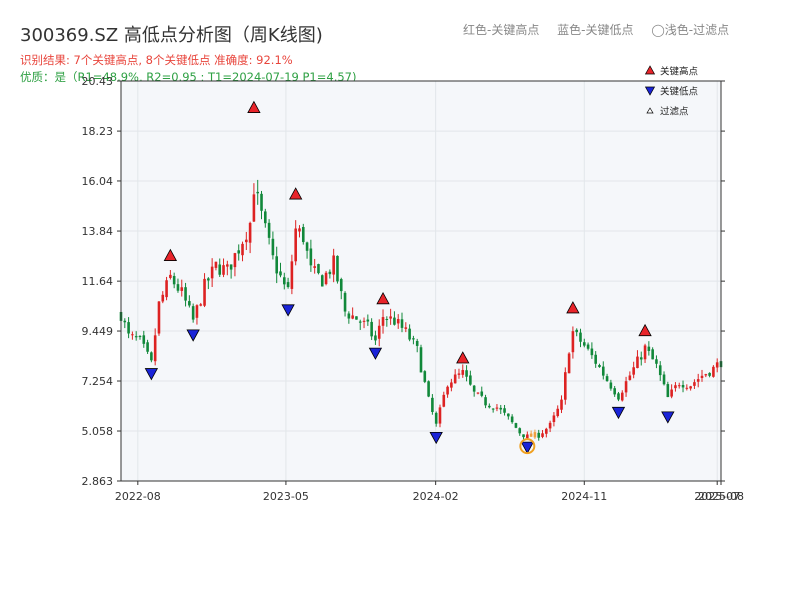  I want to click on y-tick-label: 20.43, so click(98, 81).